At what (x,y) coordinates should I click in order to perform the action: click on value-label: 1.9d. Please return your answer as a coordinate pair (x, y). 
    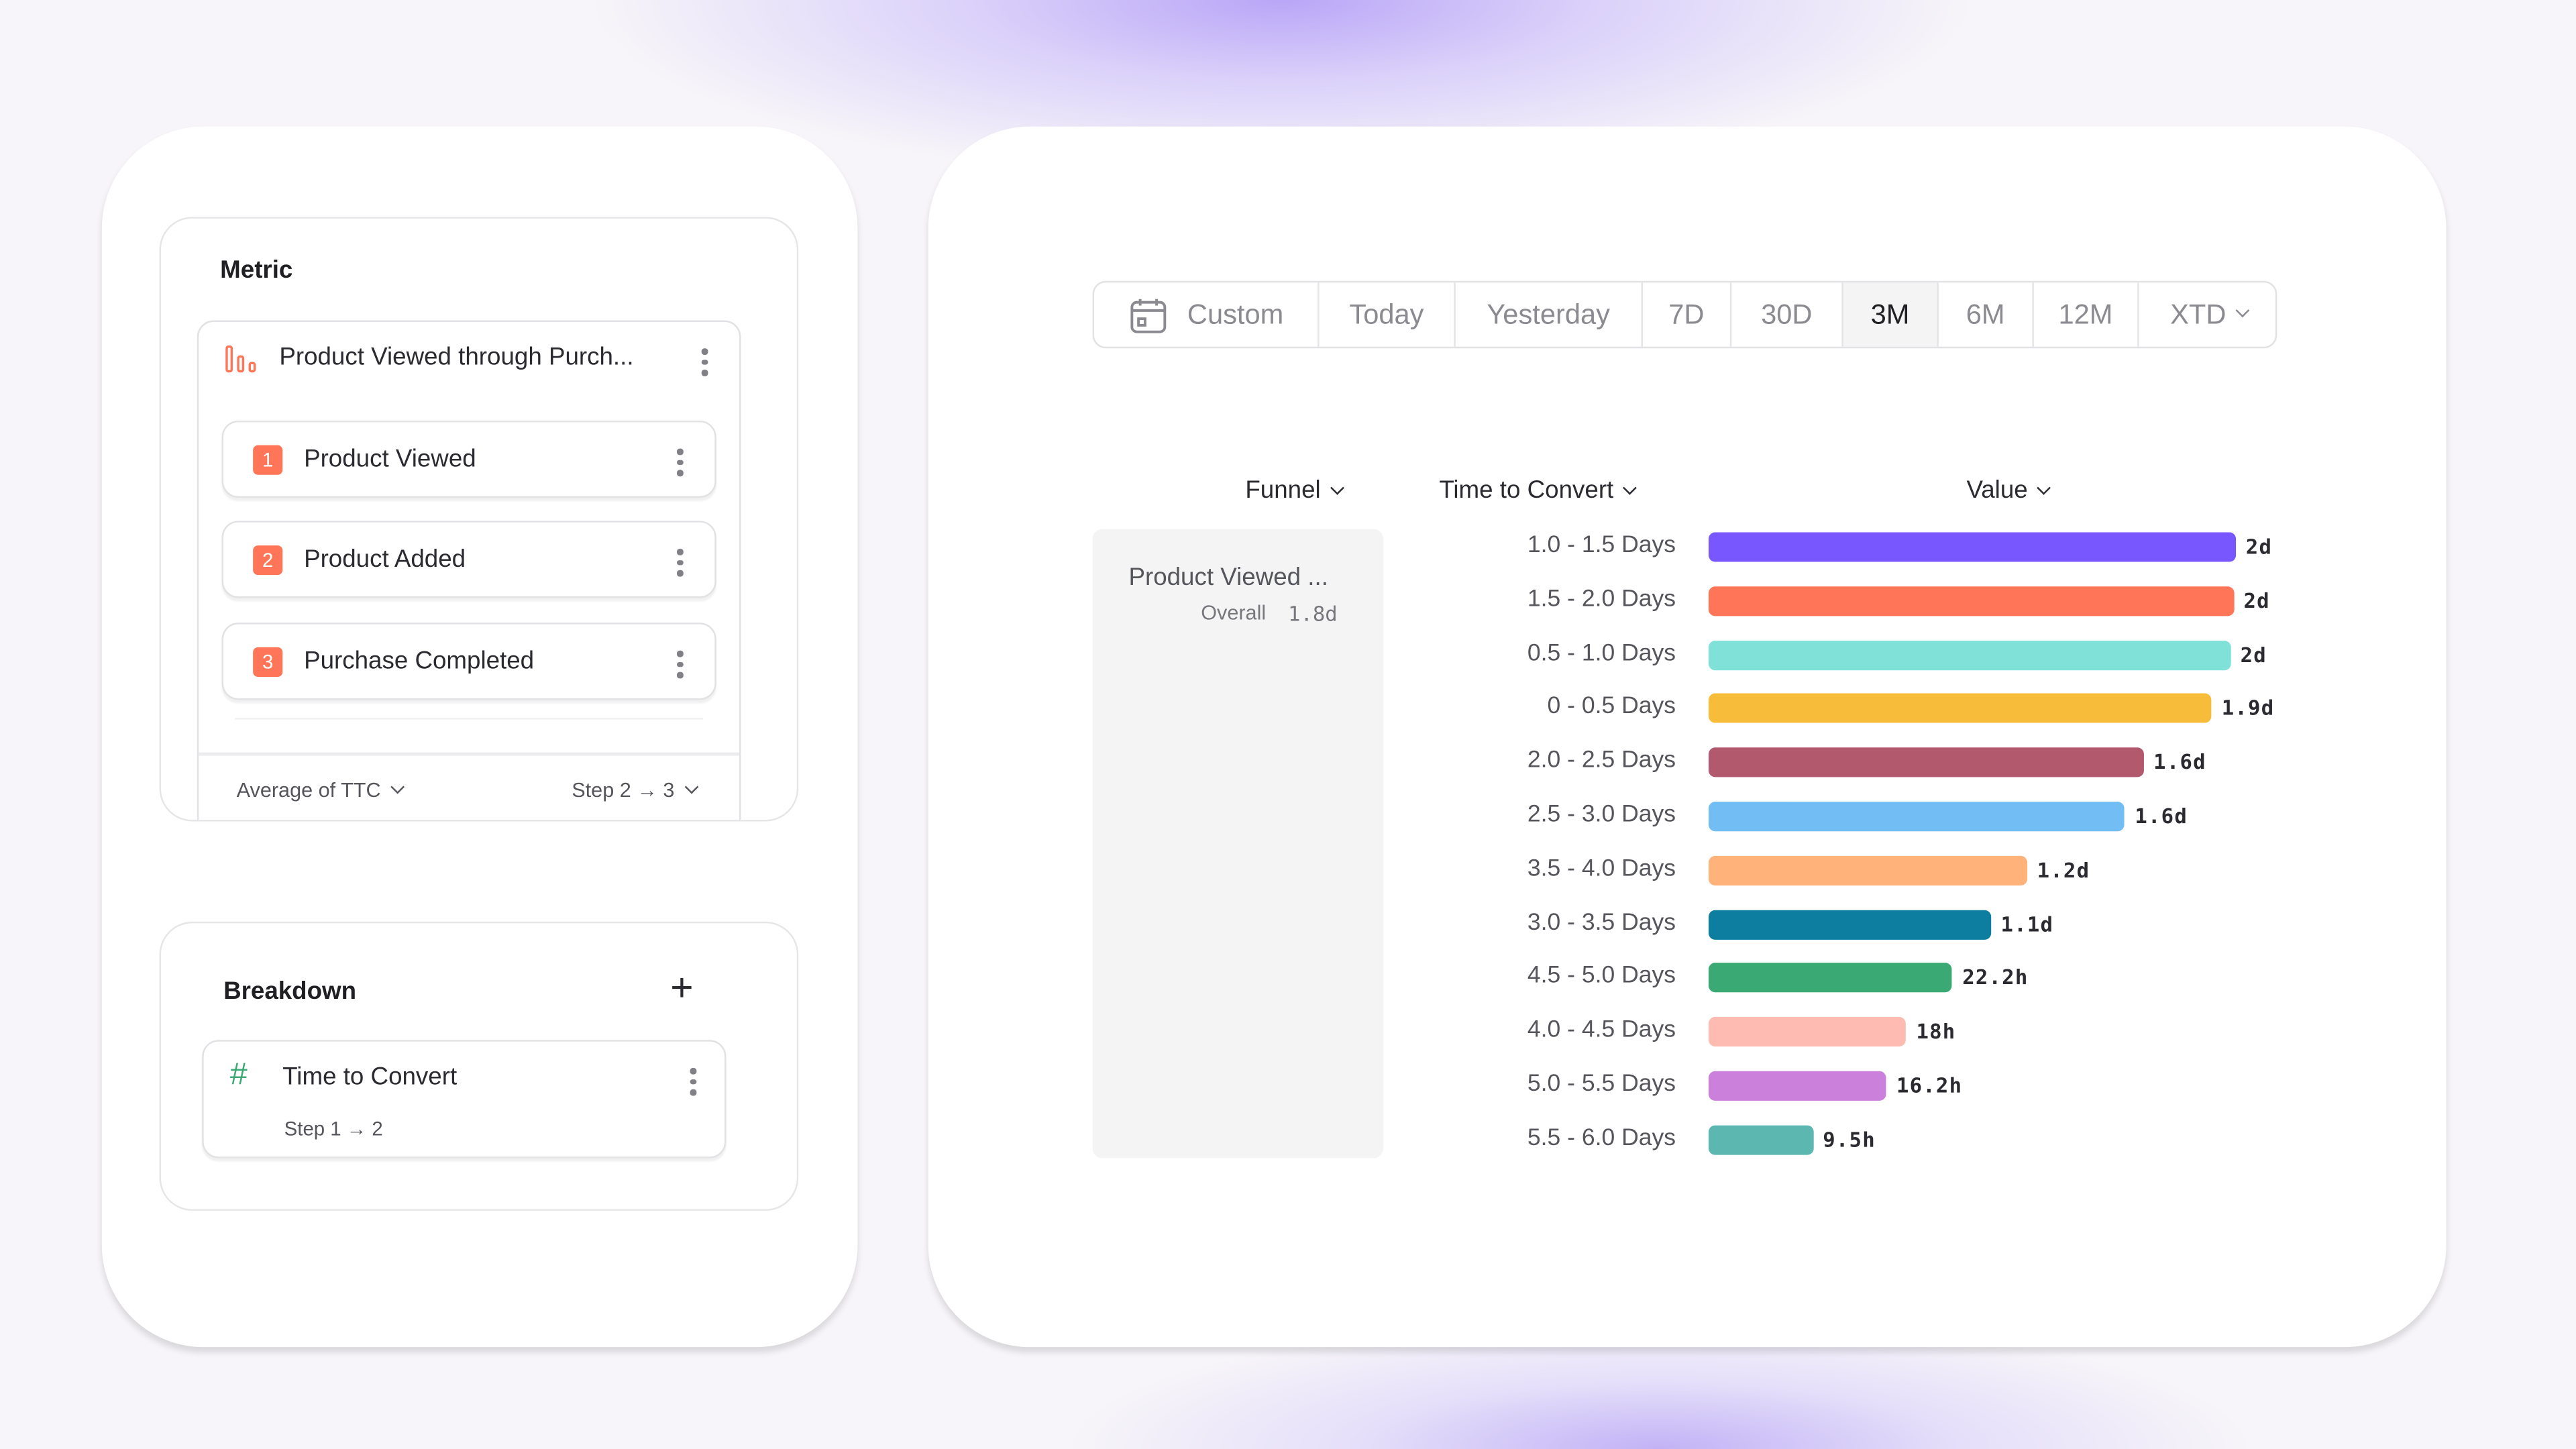
    Looking at the image, I should click on (2248, 707).